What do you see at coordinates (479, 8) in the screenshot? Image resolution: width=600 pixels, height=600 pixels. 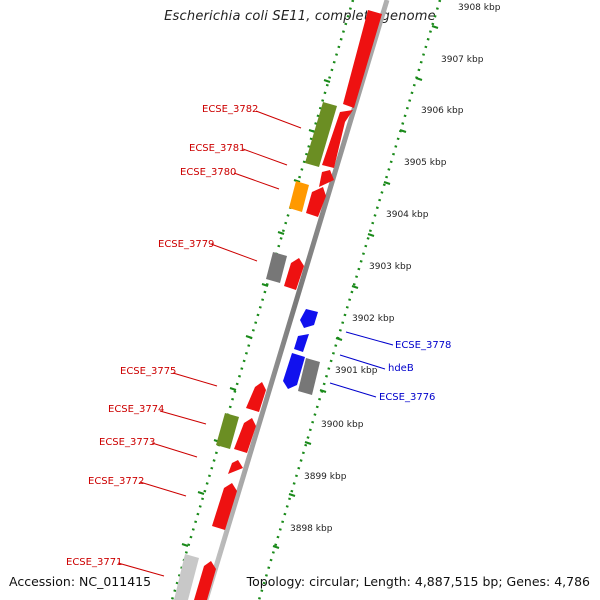 I see `tick-label-3908: 3908 kbp` at bounding box center [479, 8].